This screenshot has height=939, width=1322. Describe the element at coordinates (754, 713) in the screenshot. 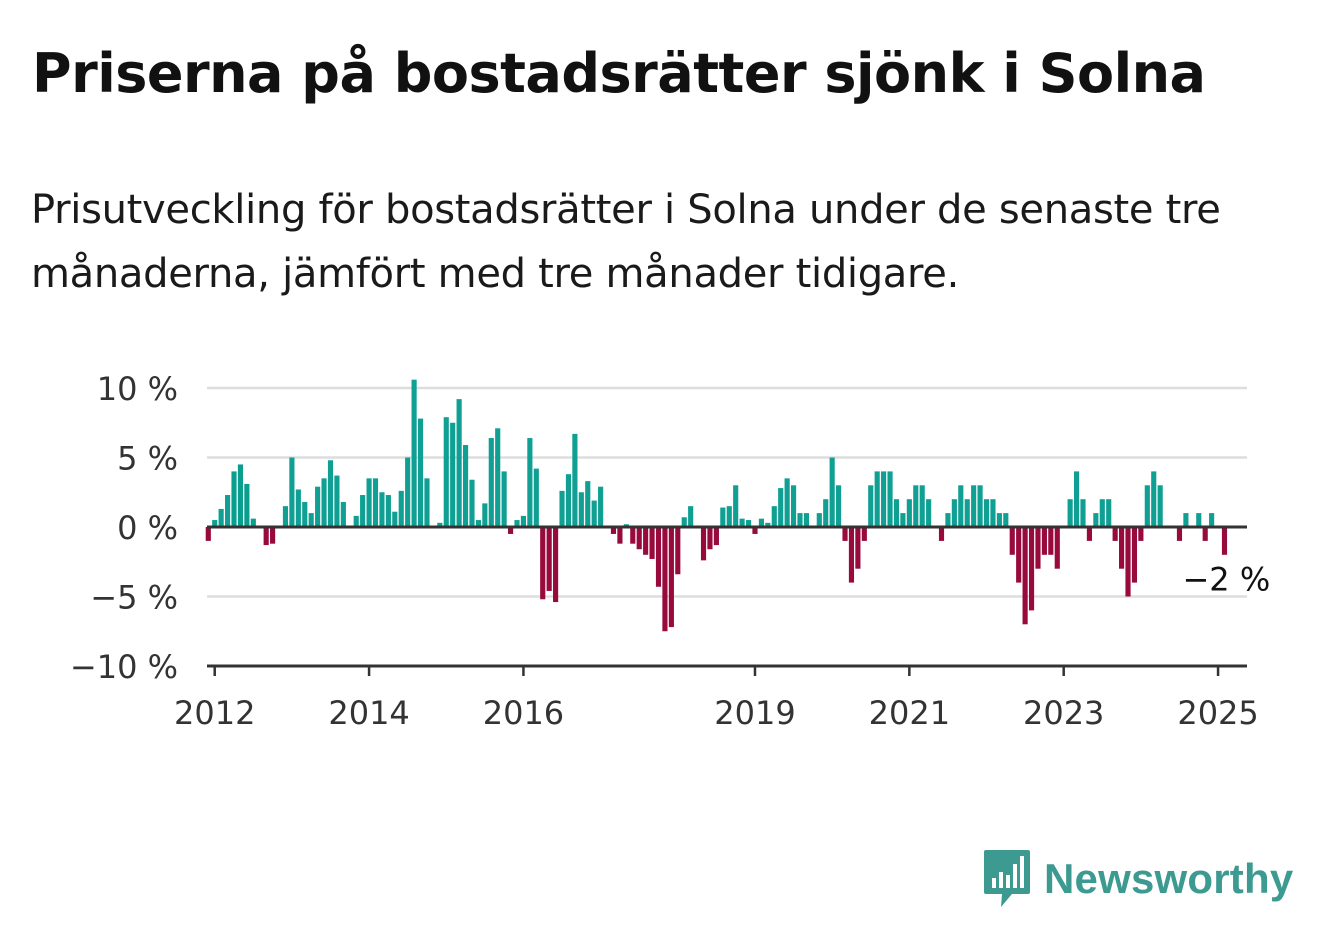

I see `x-tick-label: 2019` at that location.